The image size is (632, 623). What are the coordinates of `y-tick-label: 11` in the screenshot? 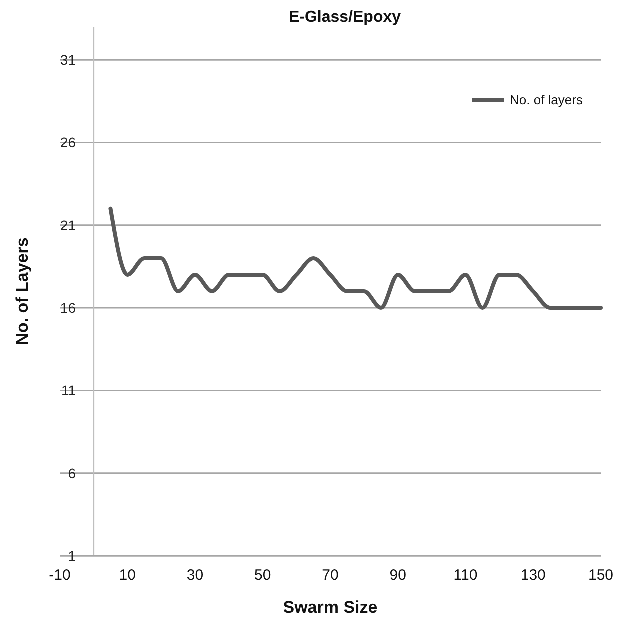 It's located at (68, 390).